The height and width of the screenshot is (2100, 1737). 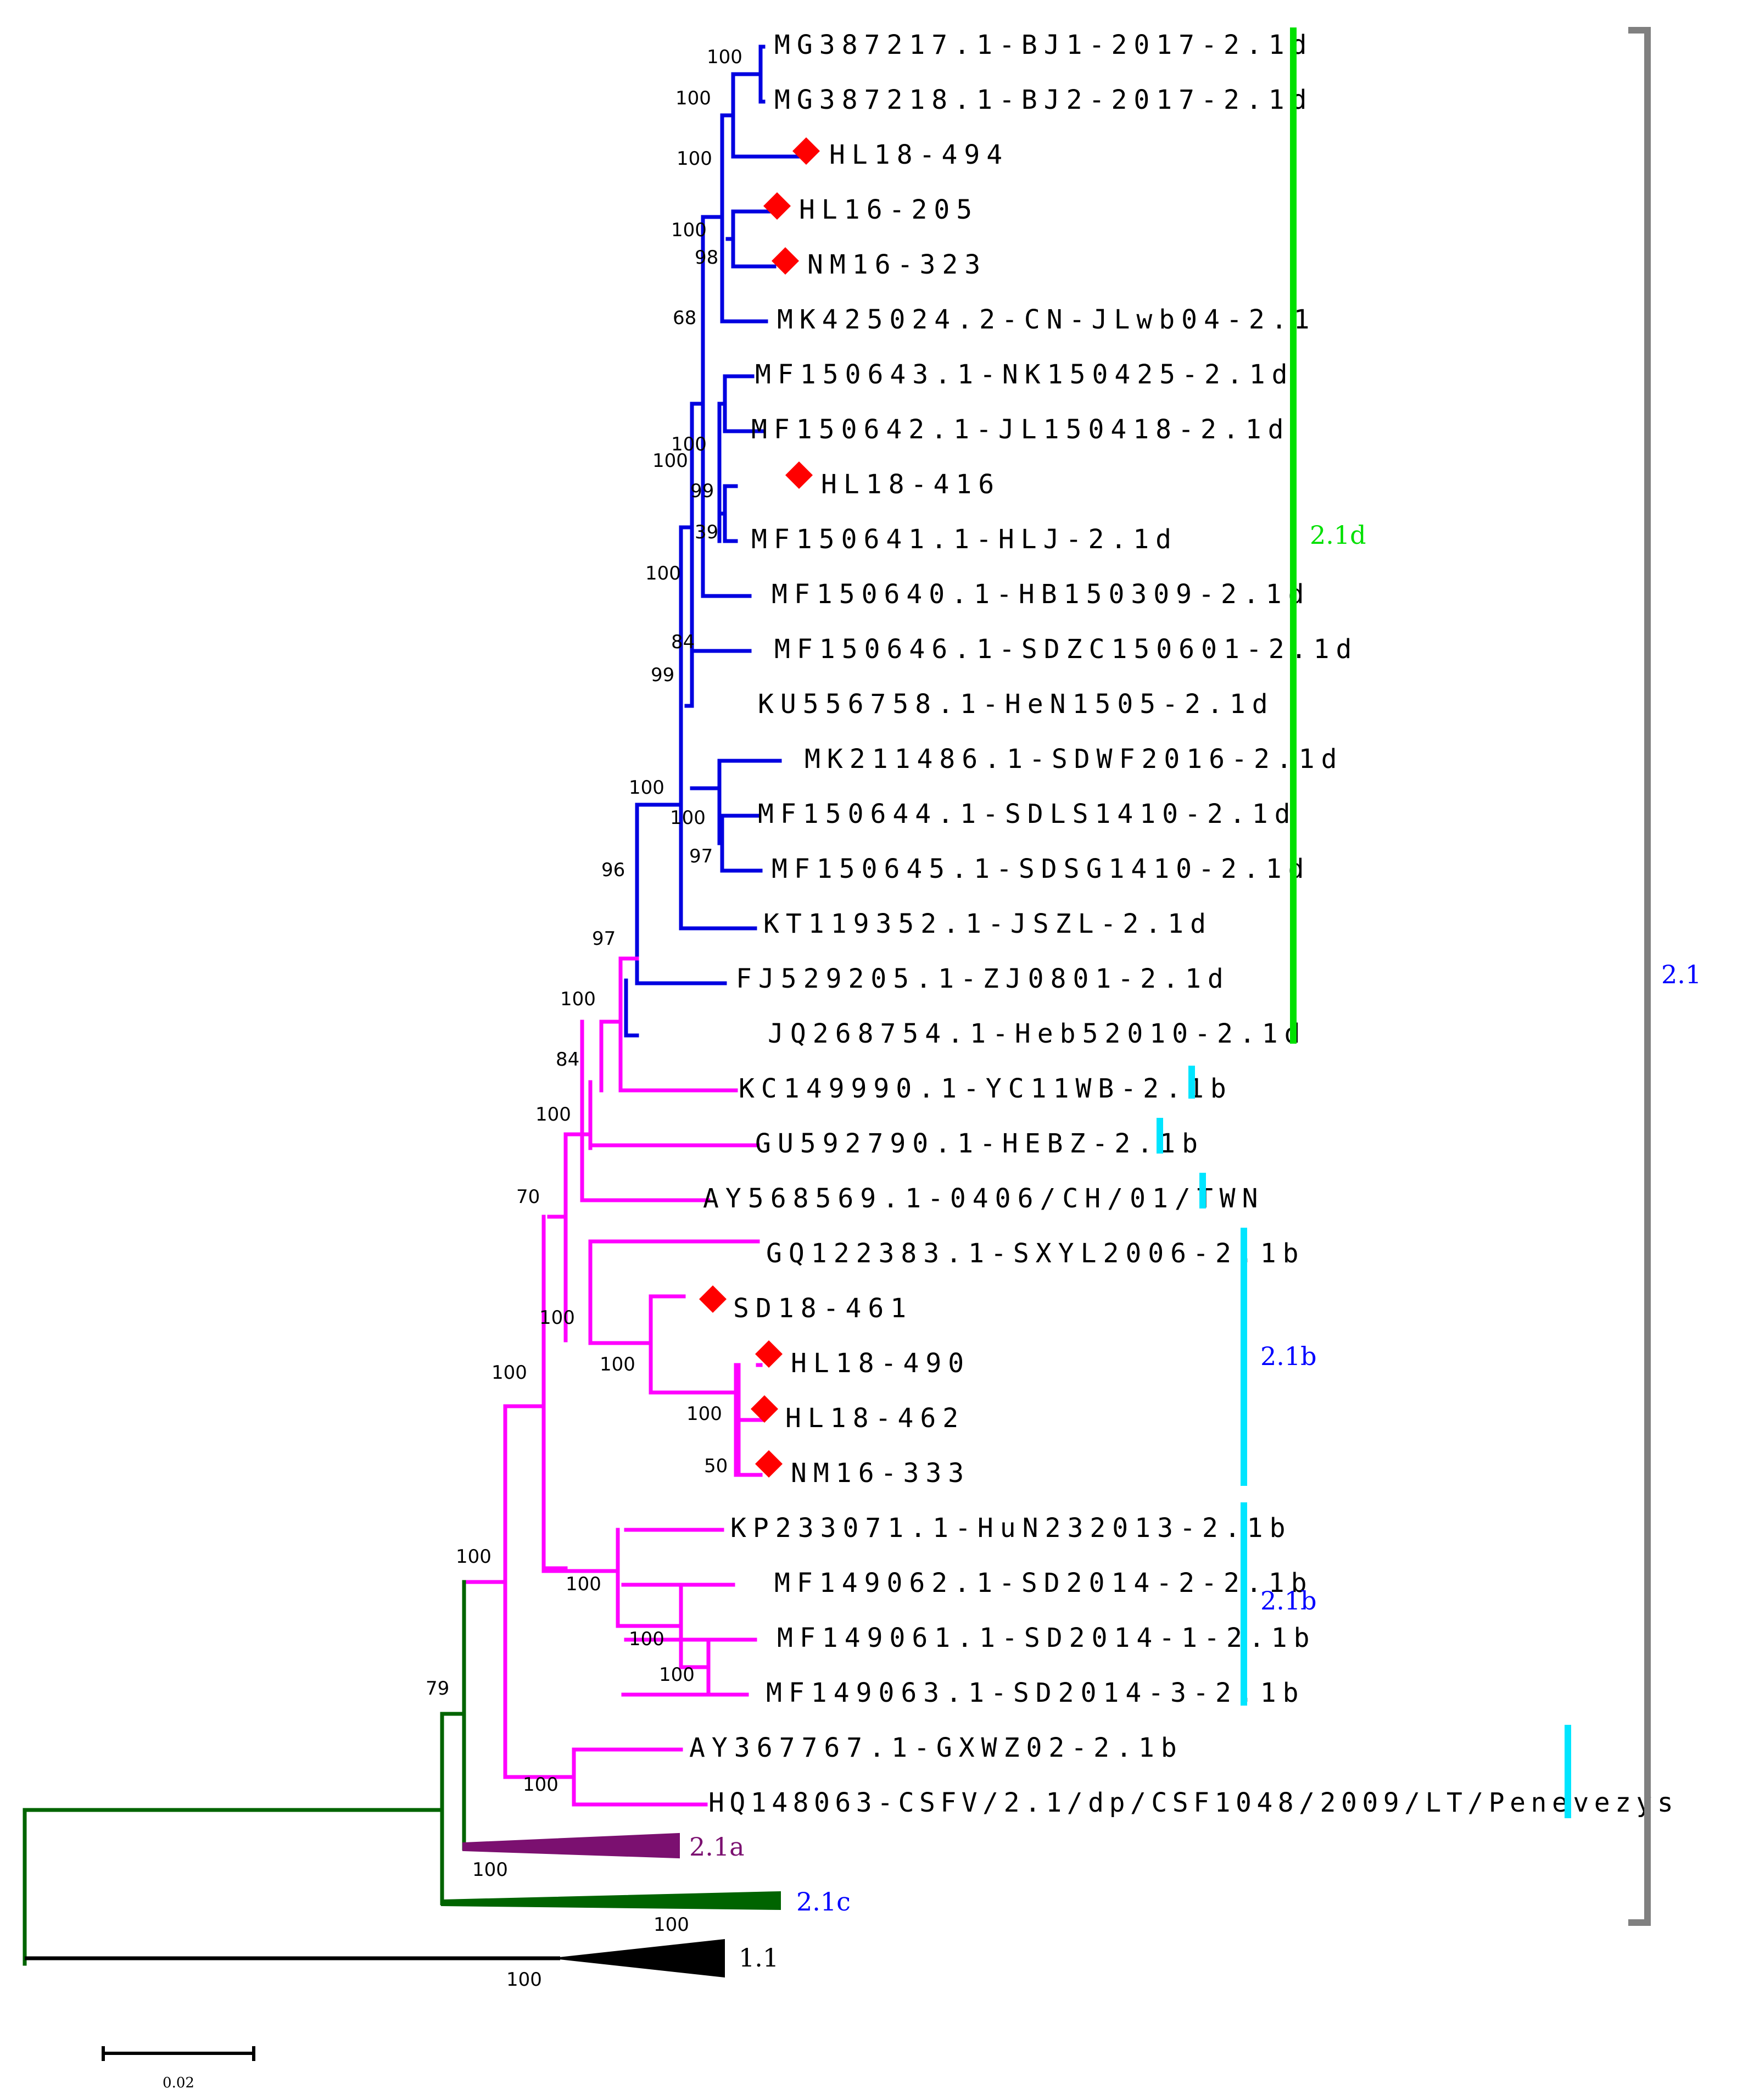 What do you see at coordinates (911, 485) in the screenshot?
I see `leaf-label: HL18-416` at bounding box center [911, 485].